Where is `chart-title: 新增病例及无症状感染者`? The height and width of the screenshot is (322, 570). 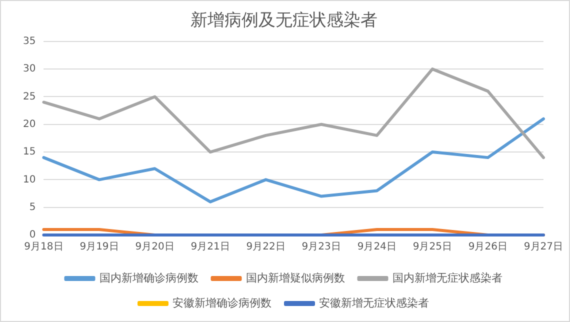
chart-title: 新增病例及无症状感染者 is located at coordinates (284, 20).